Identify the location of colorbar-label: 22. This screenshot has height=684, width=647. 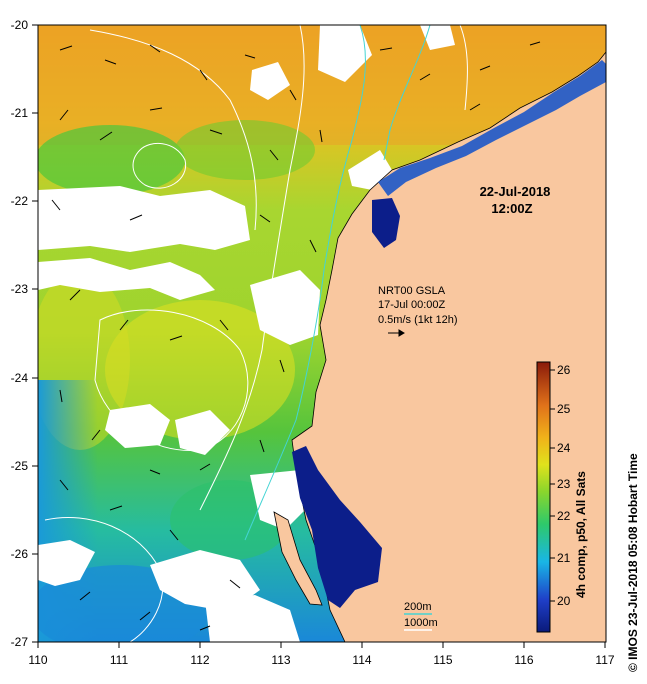
(564, 516).